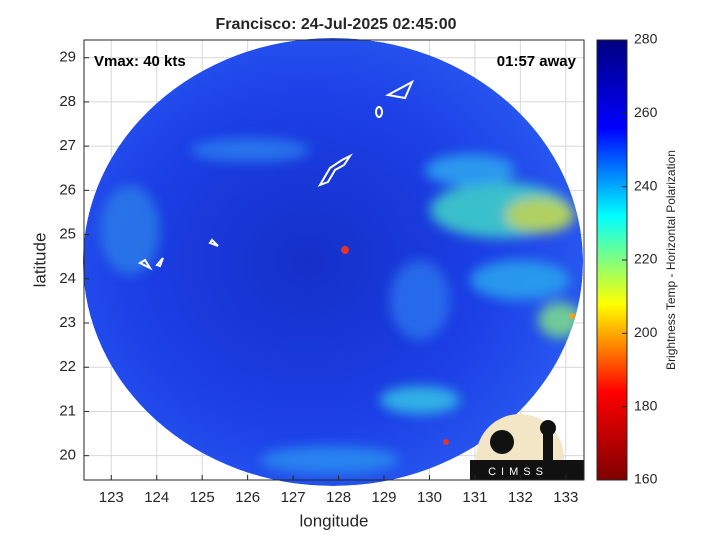  Describe the element at coordinates (646, 112) in the screenshot. I see `colorbar-tick-label: 260` at that location.